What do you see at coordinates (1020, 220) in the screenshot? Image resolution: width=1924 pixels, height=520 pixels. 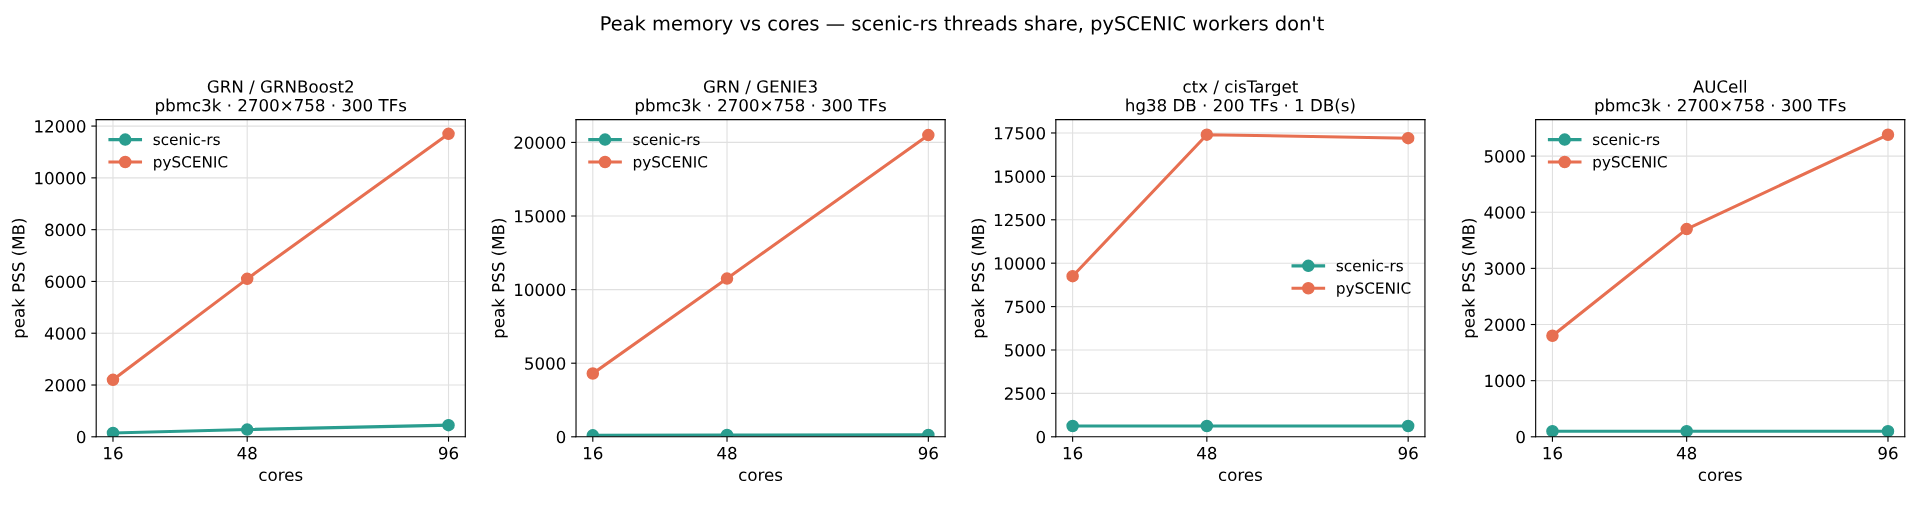 I see `y-tick-label: 12500` at bounding box center [1020, 220].